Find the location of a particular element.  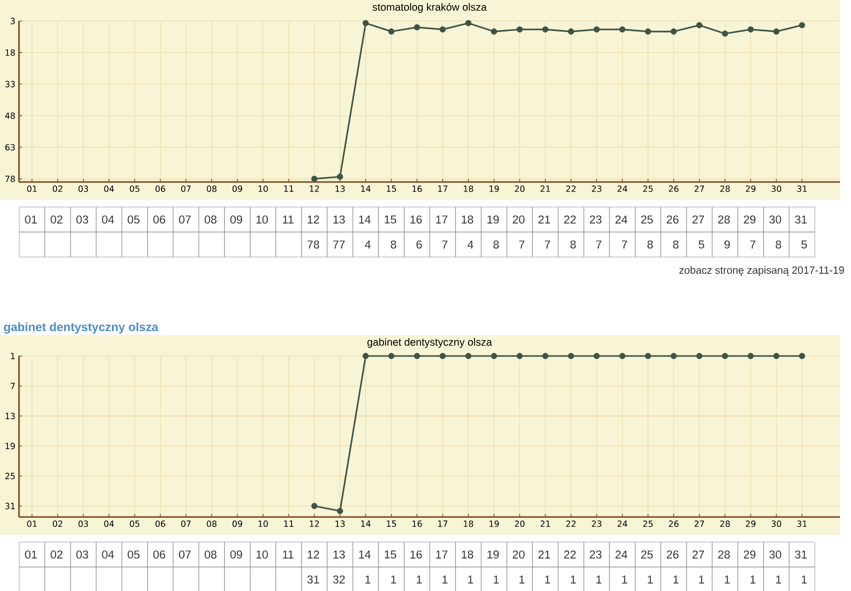

x-tick-label: 31 is located at coordinates (802, 189).